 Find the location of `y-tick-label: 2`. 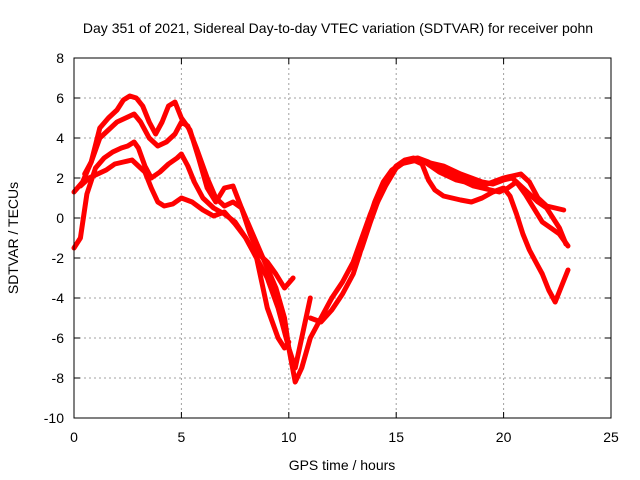

y-tick-label: 2 is located at coordinates (60, 178).